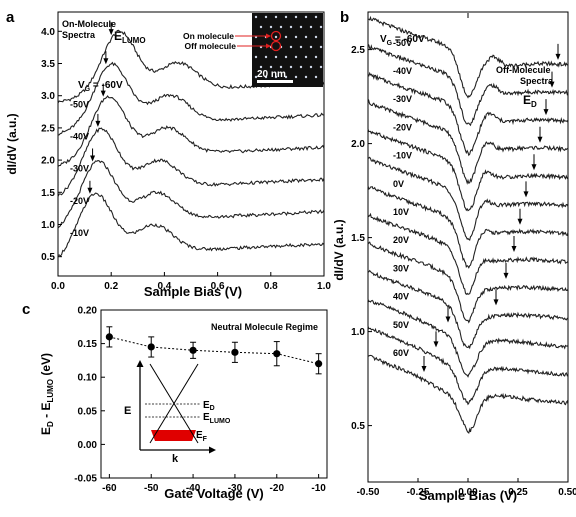 The height and width of the screenshot is (517, 576). Describe the element at coordinates (358, 332) in the screenshot. I see `panel-b-ytick: 1.0` at that location.